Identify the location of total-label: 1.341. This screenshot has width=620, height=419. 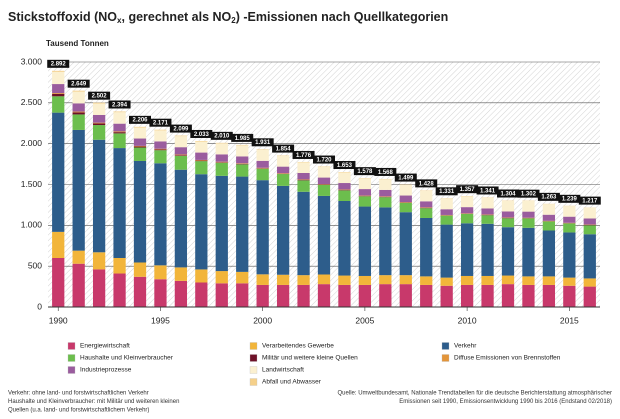
(488, 191).